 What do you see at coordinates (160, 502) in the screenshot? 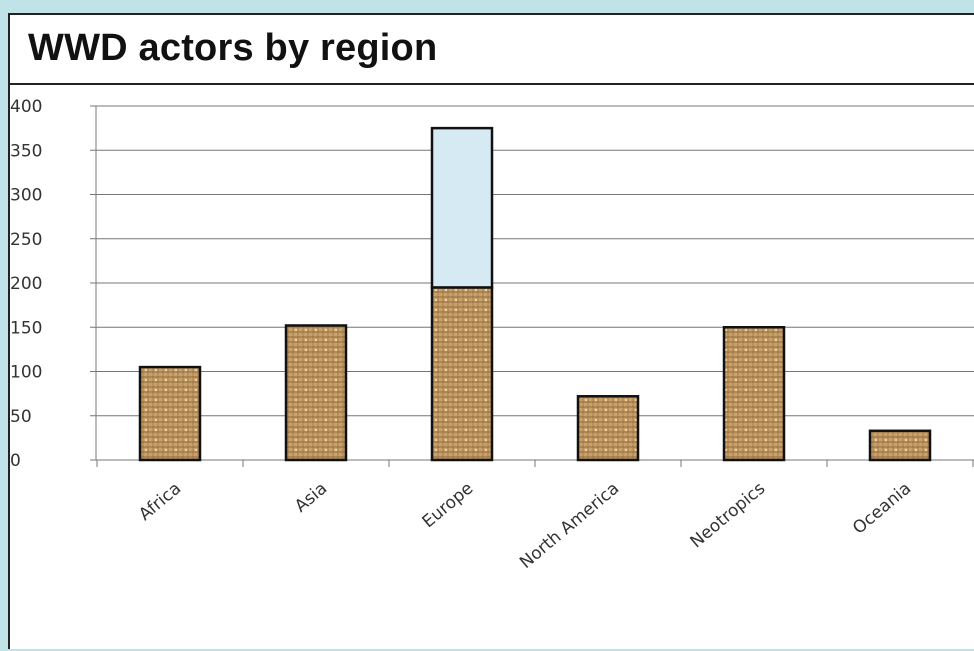
I see `x-category-label: Africa` at bounding box center [160, 502].